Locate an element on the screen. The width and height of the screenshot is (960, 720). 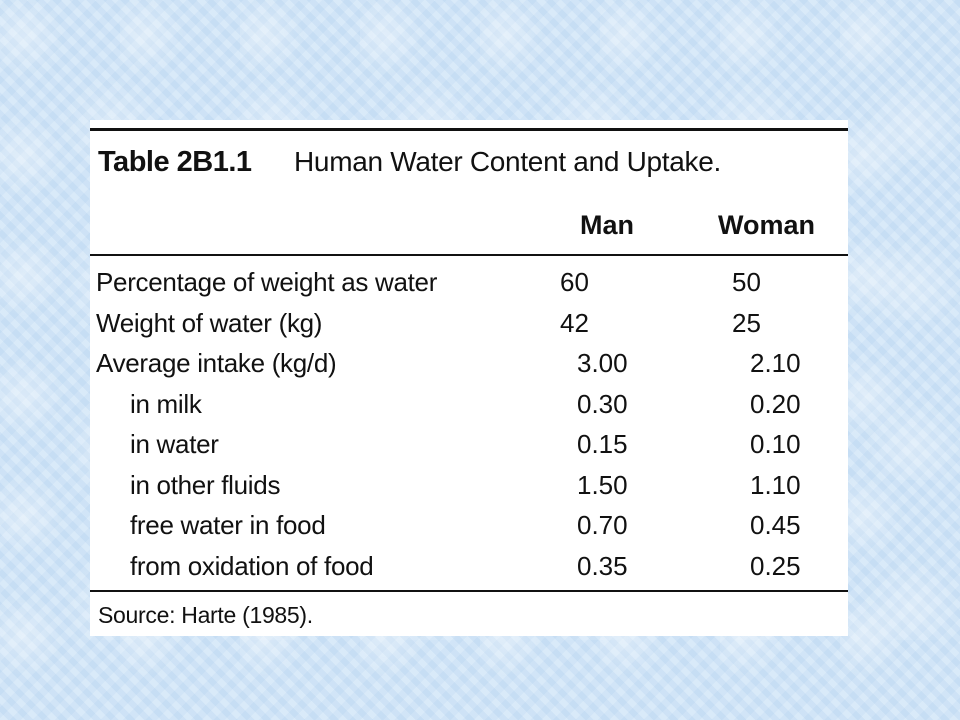
header-rule is located at coordinates (469, 255).